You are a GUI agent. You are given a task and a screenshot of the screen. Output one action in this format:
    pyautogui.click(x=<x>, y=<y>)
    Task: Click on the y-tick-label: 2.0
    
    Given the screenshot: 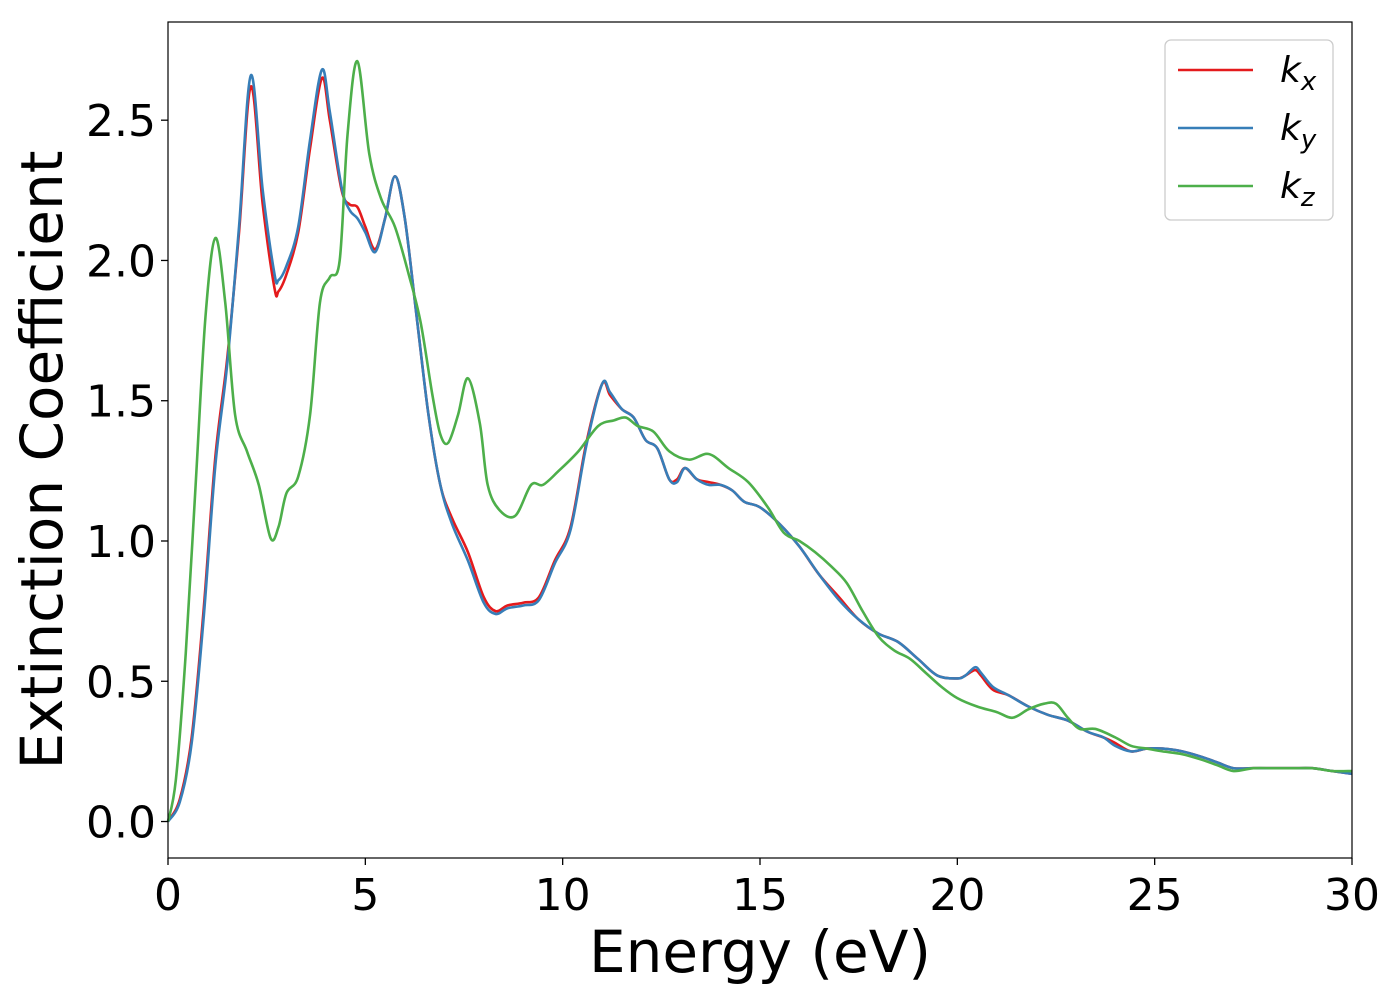 What is the action you would take?
    pyautogui.click(x=121, y=261)
    